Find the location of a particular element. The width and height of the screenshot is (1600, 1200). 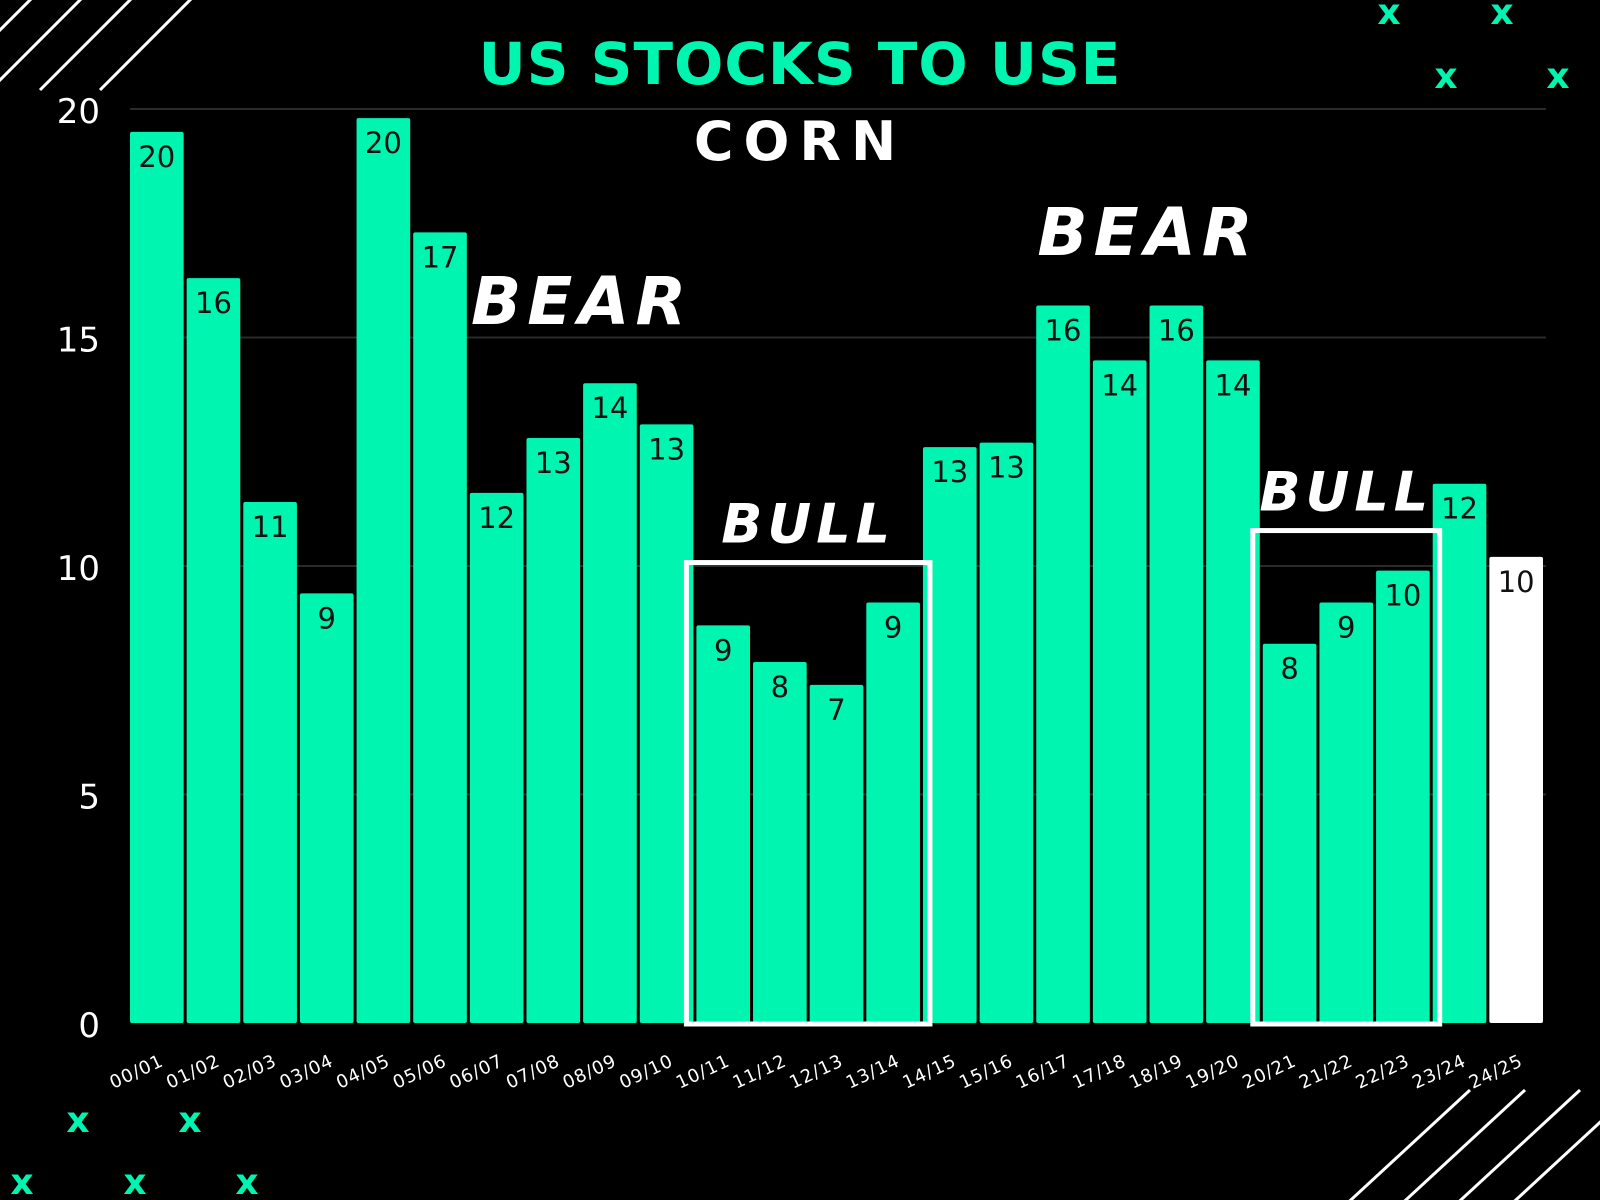

y-tick-label: 5 is located at coordinates (89, 798).